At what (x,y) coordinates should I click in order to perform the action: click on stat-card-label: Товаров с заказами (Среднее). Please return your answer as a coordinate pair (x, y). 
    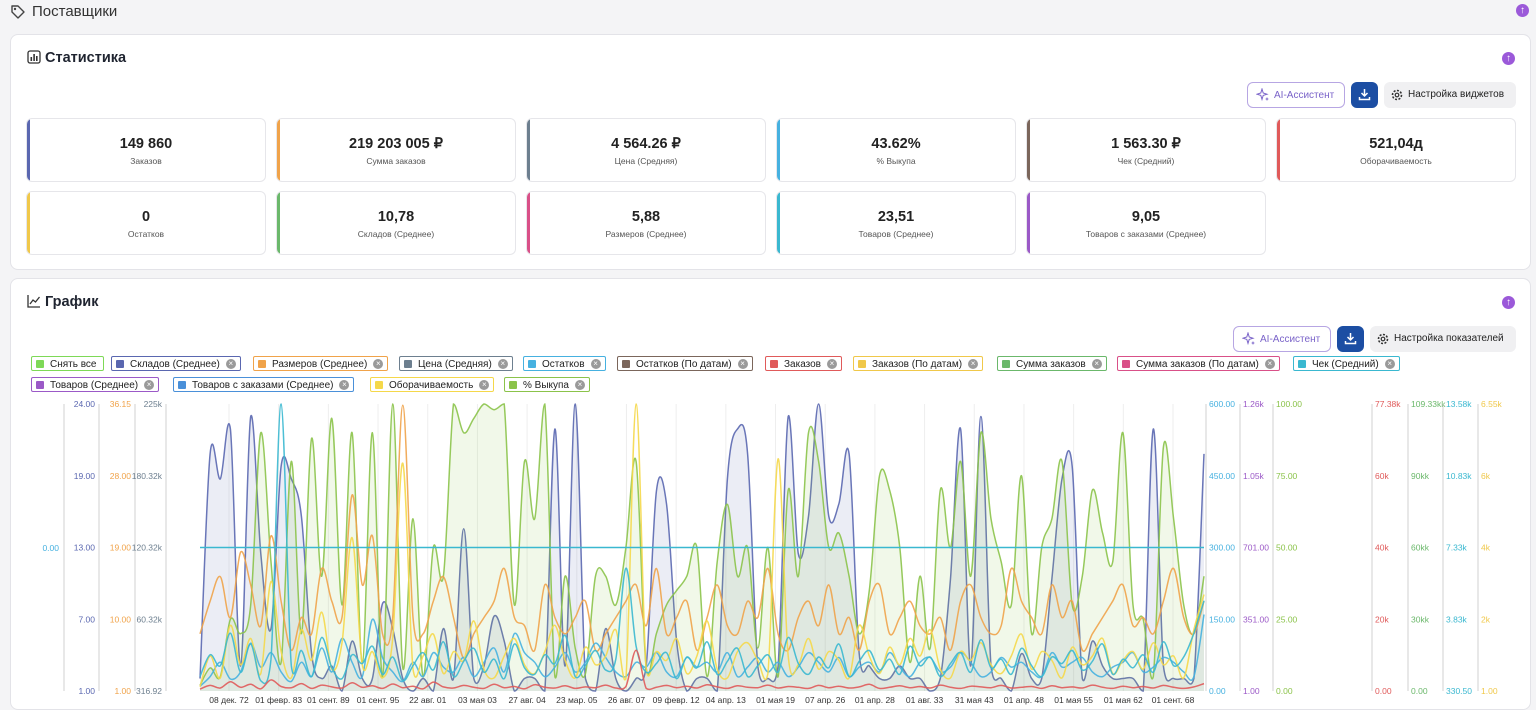
    Looking at the image, I should click on (1146, 234).